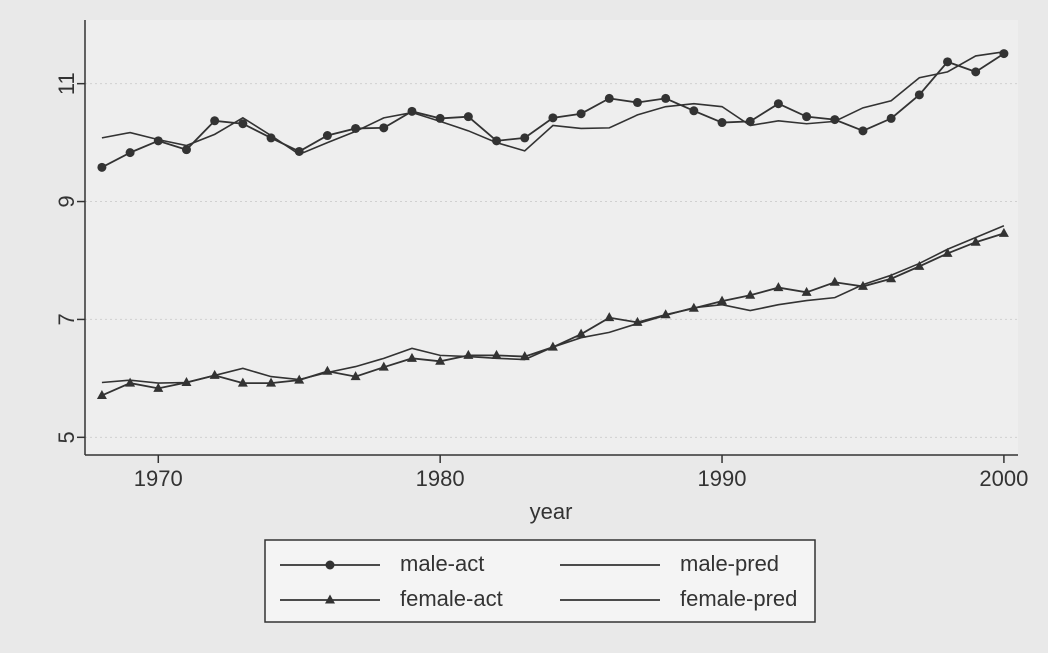  What do you see at coordinates (158, 478) in the screenshot?
I see `x-tick-label: 1970` at bounding box center [158, 478].